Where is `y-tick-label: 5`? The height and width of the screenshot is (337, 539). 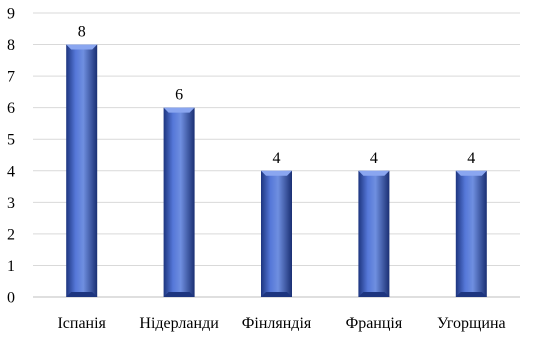
y-tick-label: 5 is located at coordinates (11, 140).